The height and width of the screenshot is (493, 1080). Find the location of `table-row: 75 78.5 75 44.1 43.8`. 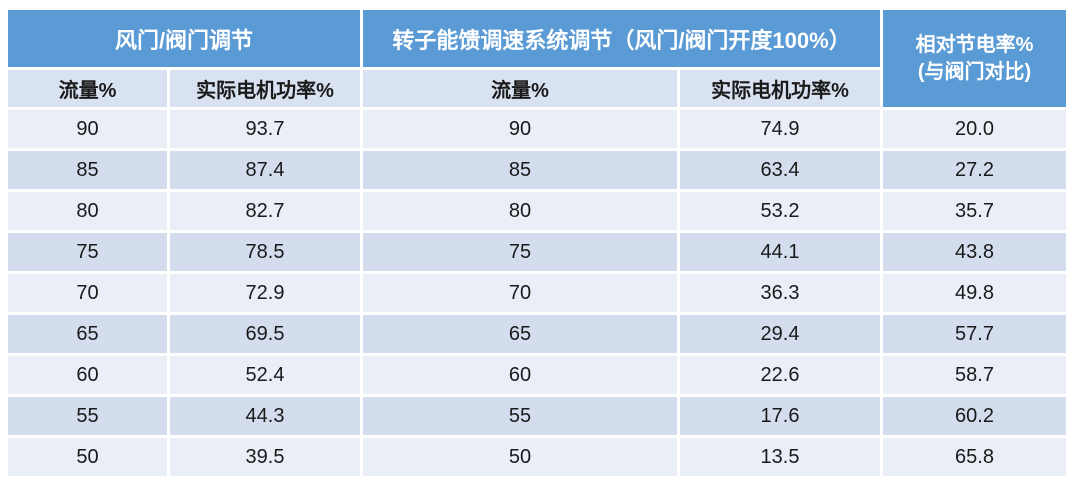

table-row: 75 78.5 75 44.1 43.8 is located at coordinates (537, 252).